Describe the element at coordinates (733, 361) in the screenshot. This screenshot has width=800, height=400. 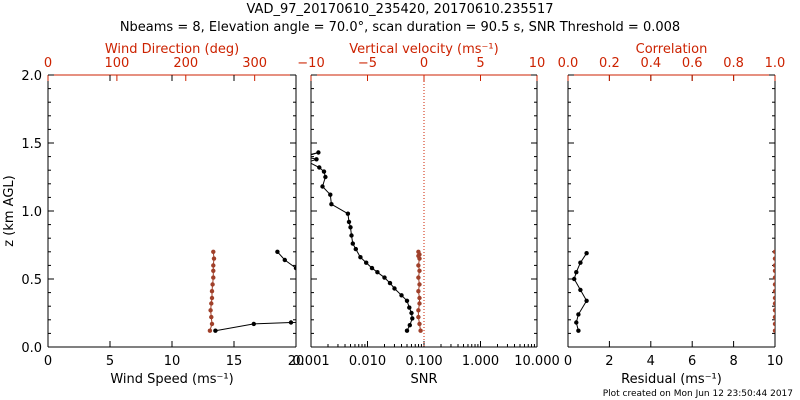
I see `x-tick-label: 8` at that location.